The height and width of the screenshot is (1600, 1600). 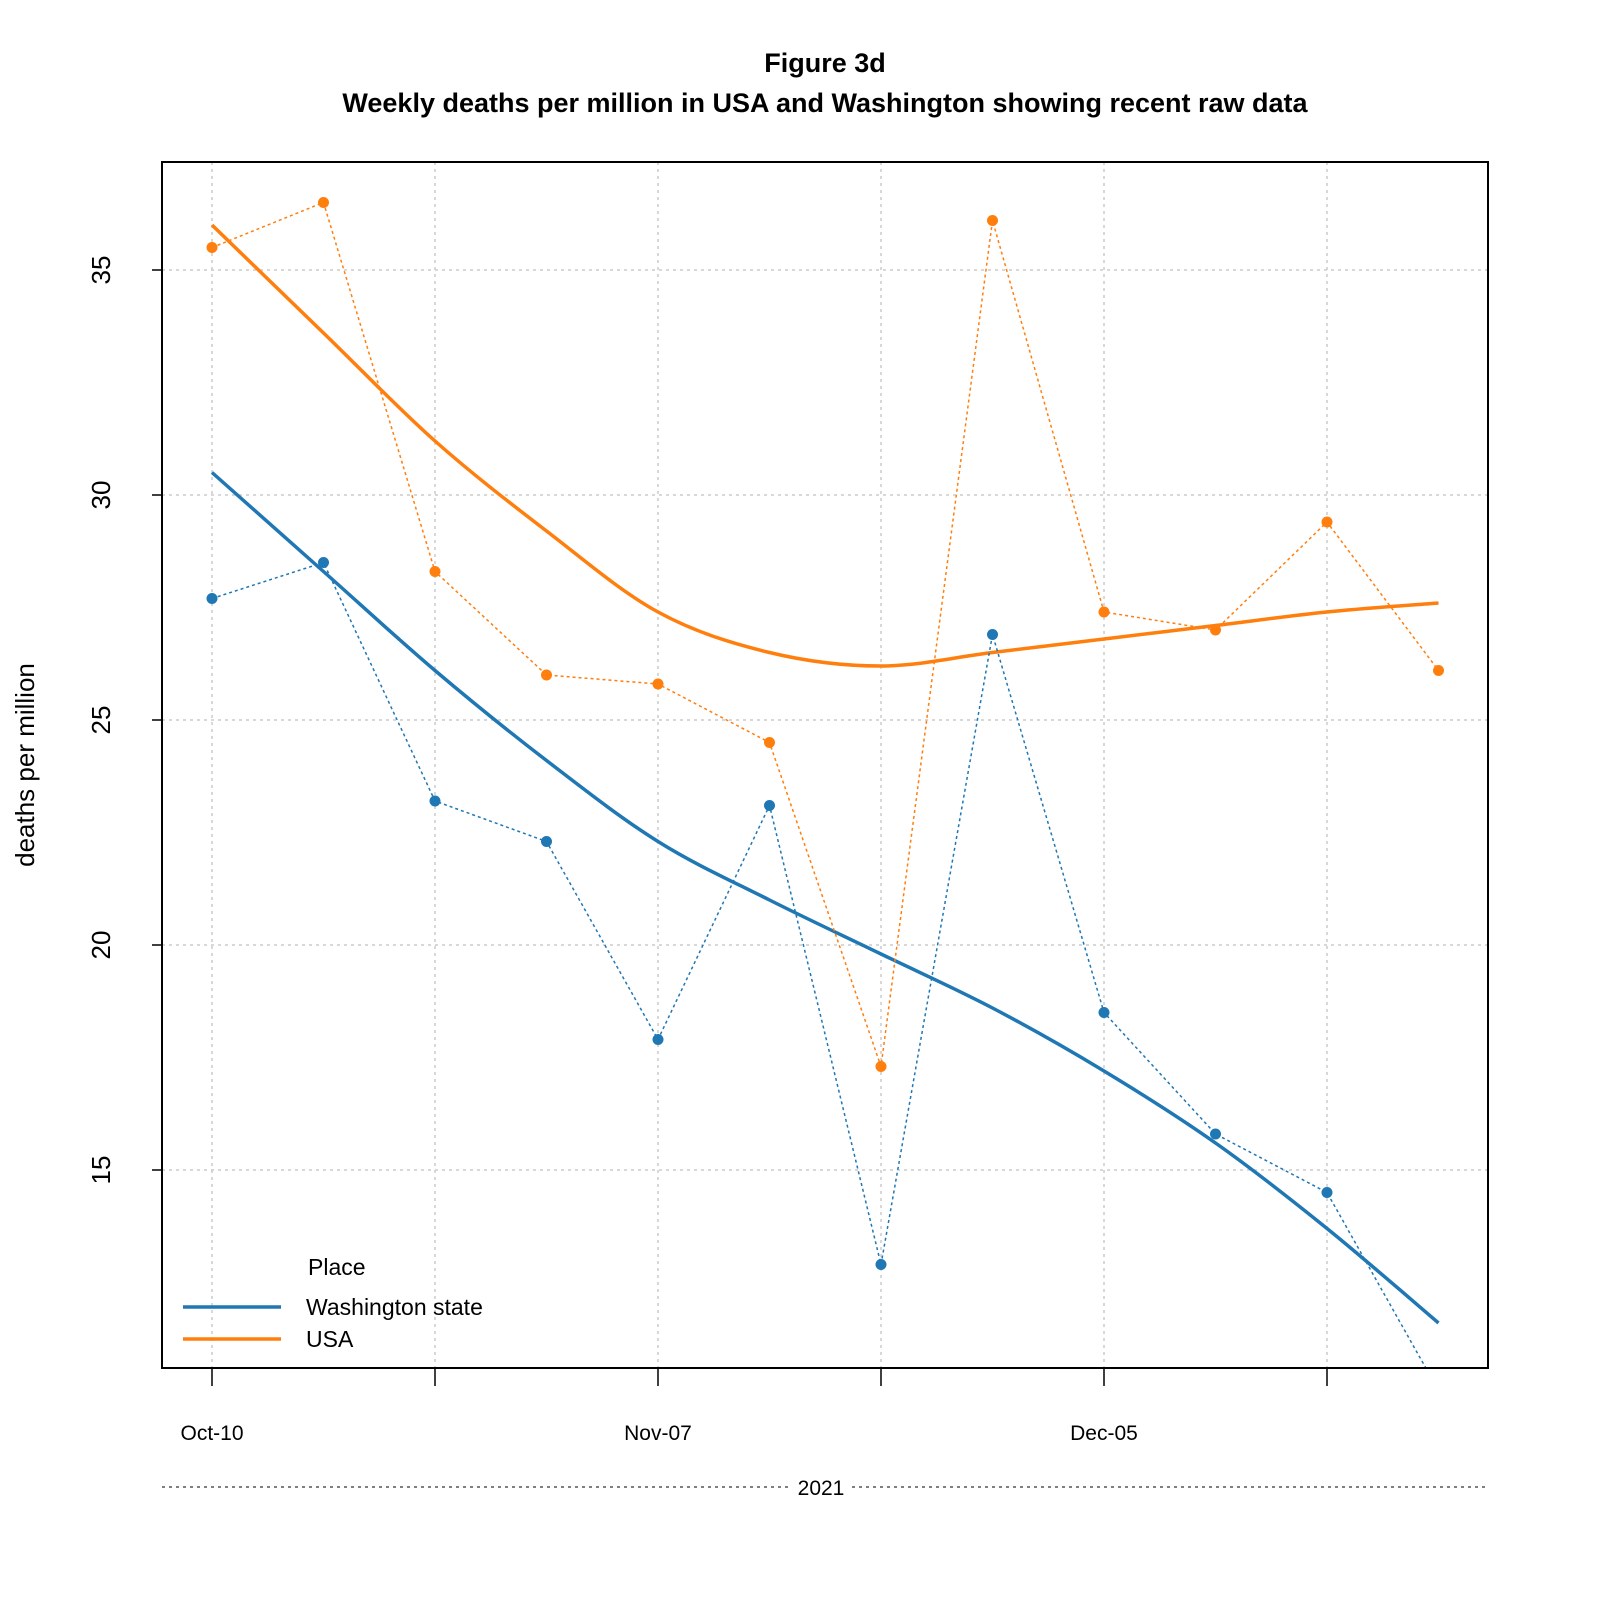 I want to click on x-tick-label: Dec-05, so click(x=1104, y=1433).